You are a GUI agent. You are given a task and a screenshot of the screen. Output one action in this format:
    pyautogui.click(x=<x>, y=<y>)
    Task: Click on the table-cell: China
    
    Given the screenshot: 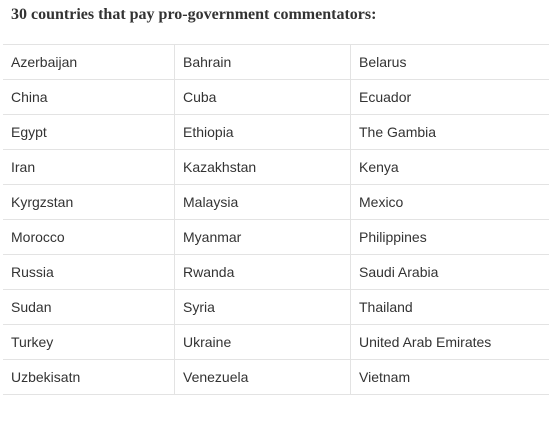 What is the action you would take?
    pyautogui.click(x=89, y=97)
    